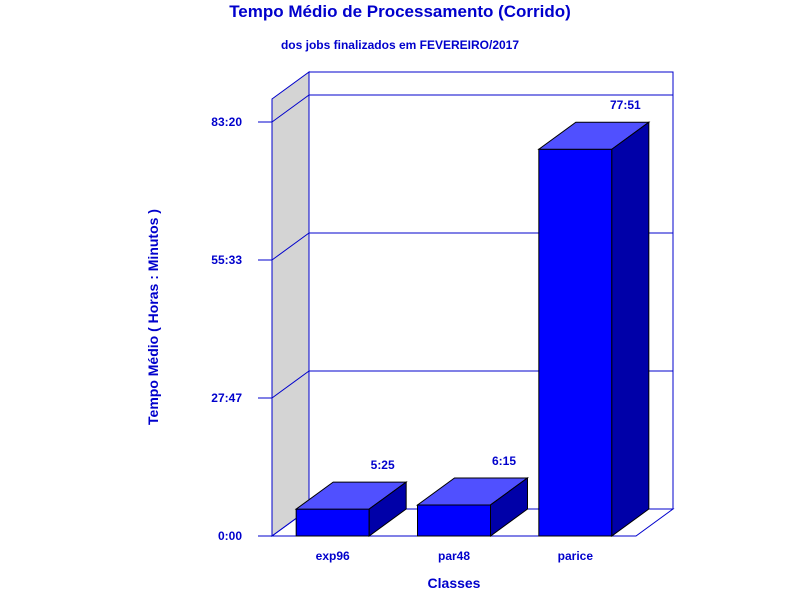 Image resolution: width=800 pixels, height=600 pixels. I want to click on data-label-parice: 77:51, so click(625, 105).